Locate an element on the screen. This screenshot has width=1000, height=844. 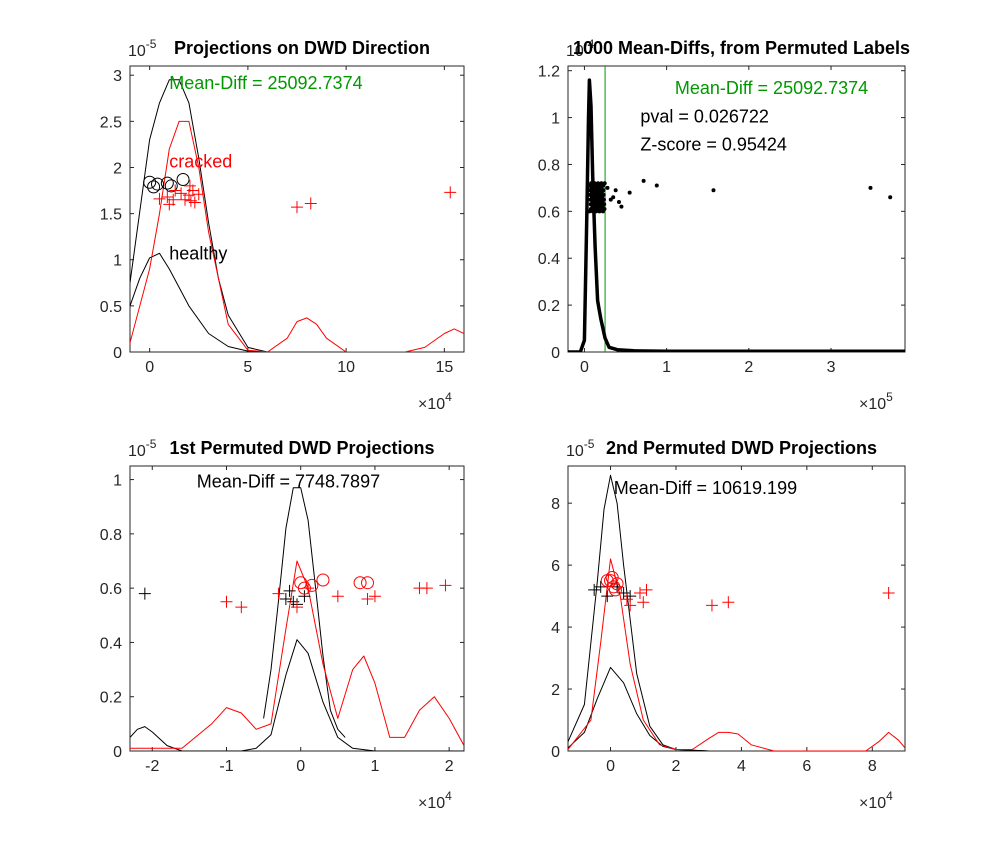
annotation-2: Z-score = 0.95424 is located at coordinates (713, 144).